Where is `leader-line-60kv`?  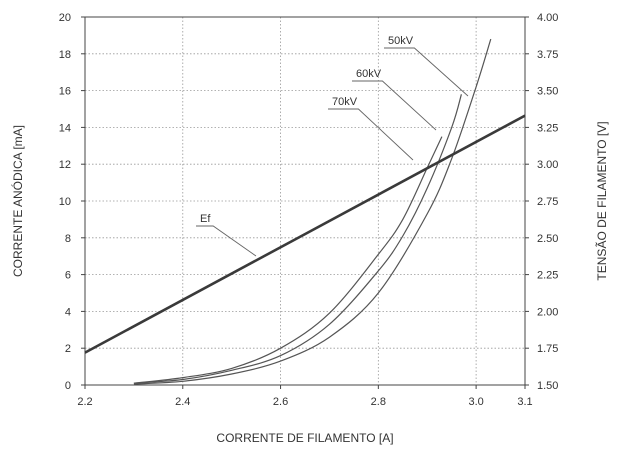
leader-line-60kv is located at coordinates (394, 105).